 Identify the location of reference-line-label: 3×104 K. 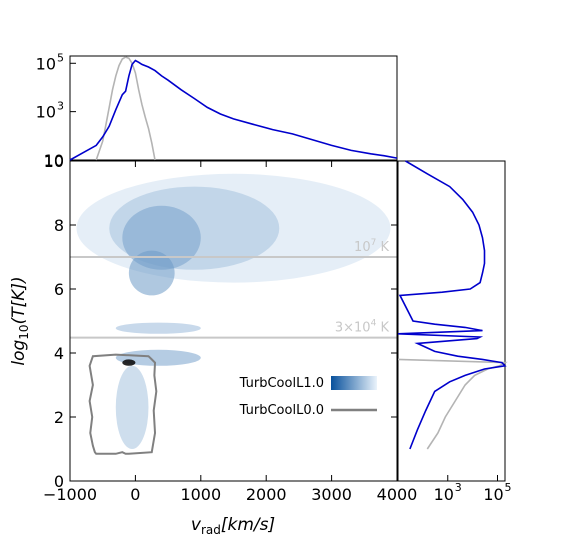
(362, 327).